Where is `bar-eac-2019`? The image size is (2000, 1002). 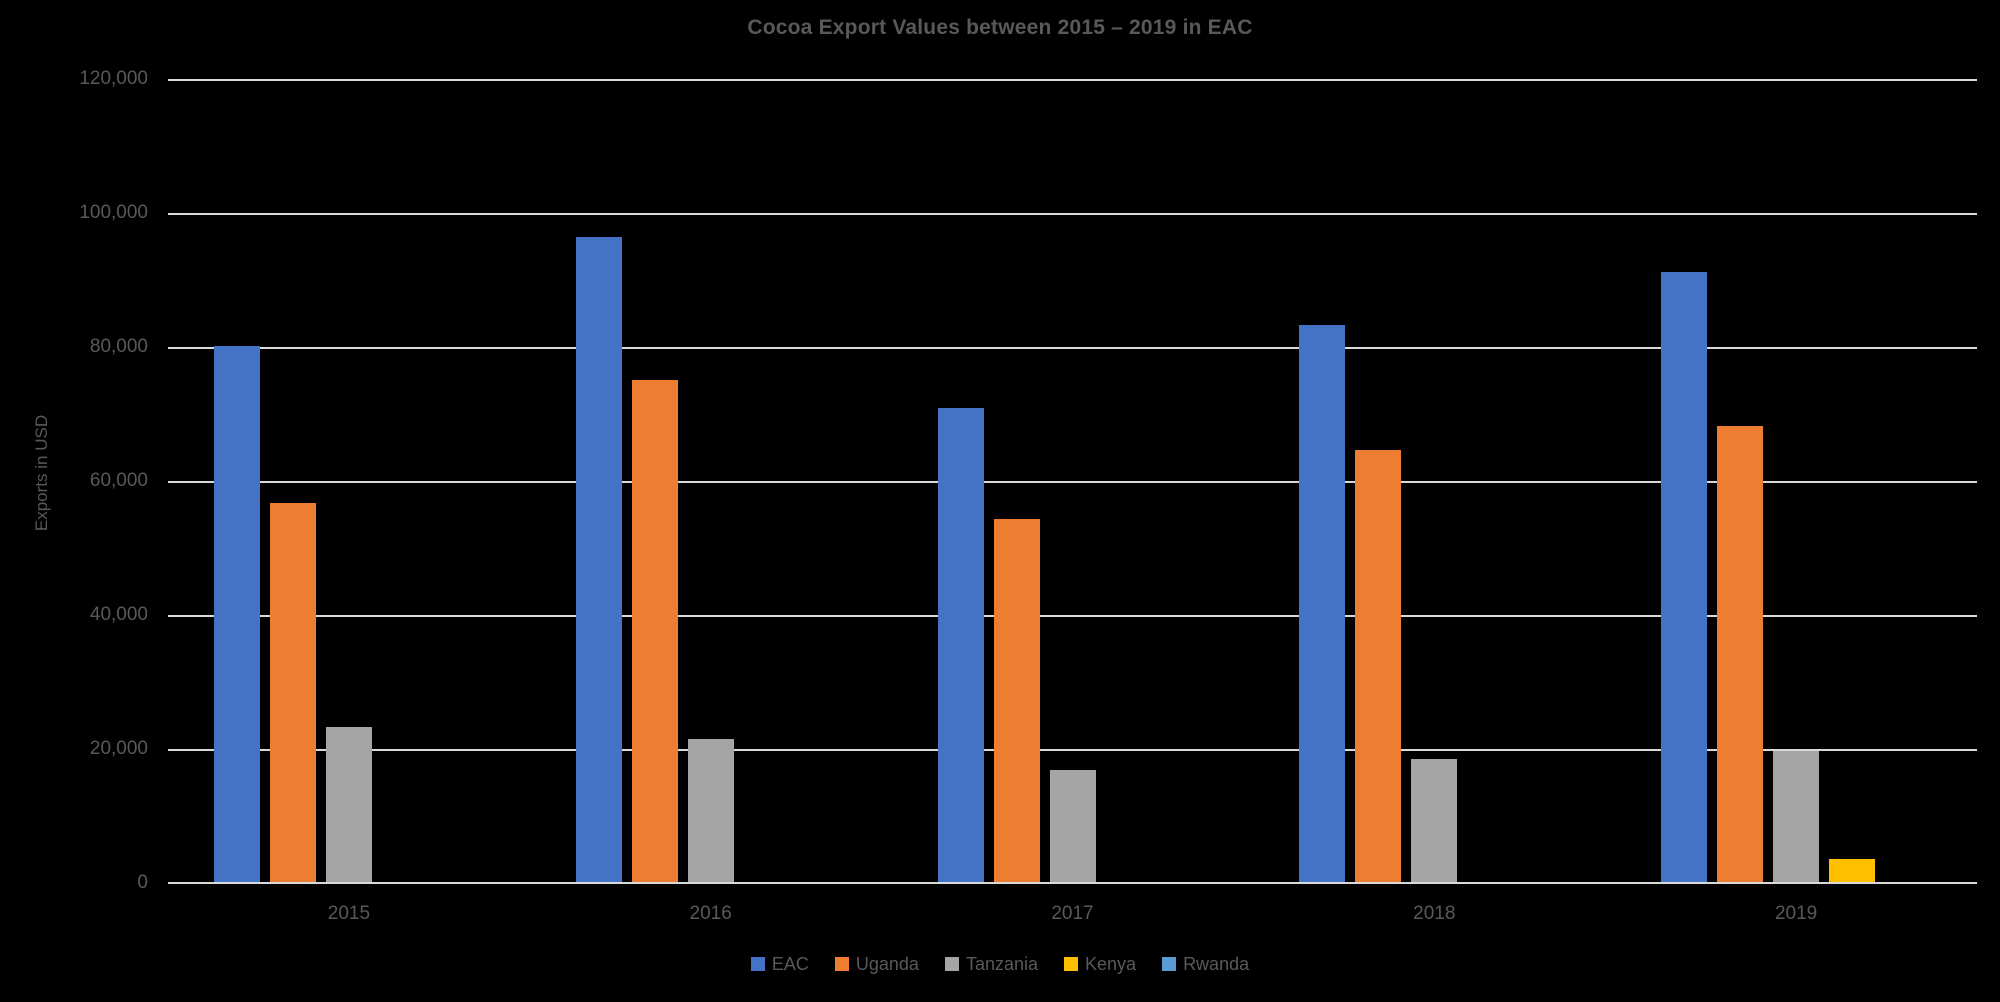 bar-eac-2019 is located at coordinates (1684, 577).